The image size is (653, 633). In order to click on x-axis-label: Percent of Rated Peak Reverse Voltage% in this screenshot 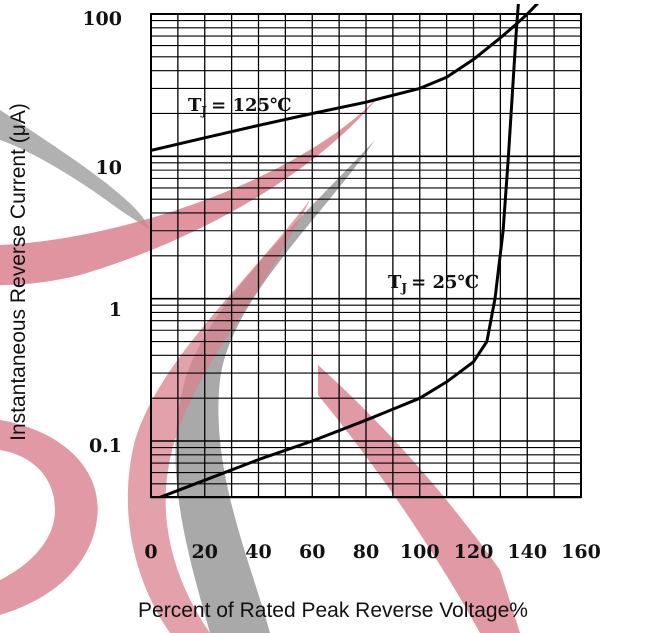, I will do `click(333, 610)`.